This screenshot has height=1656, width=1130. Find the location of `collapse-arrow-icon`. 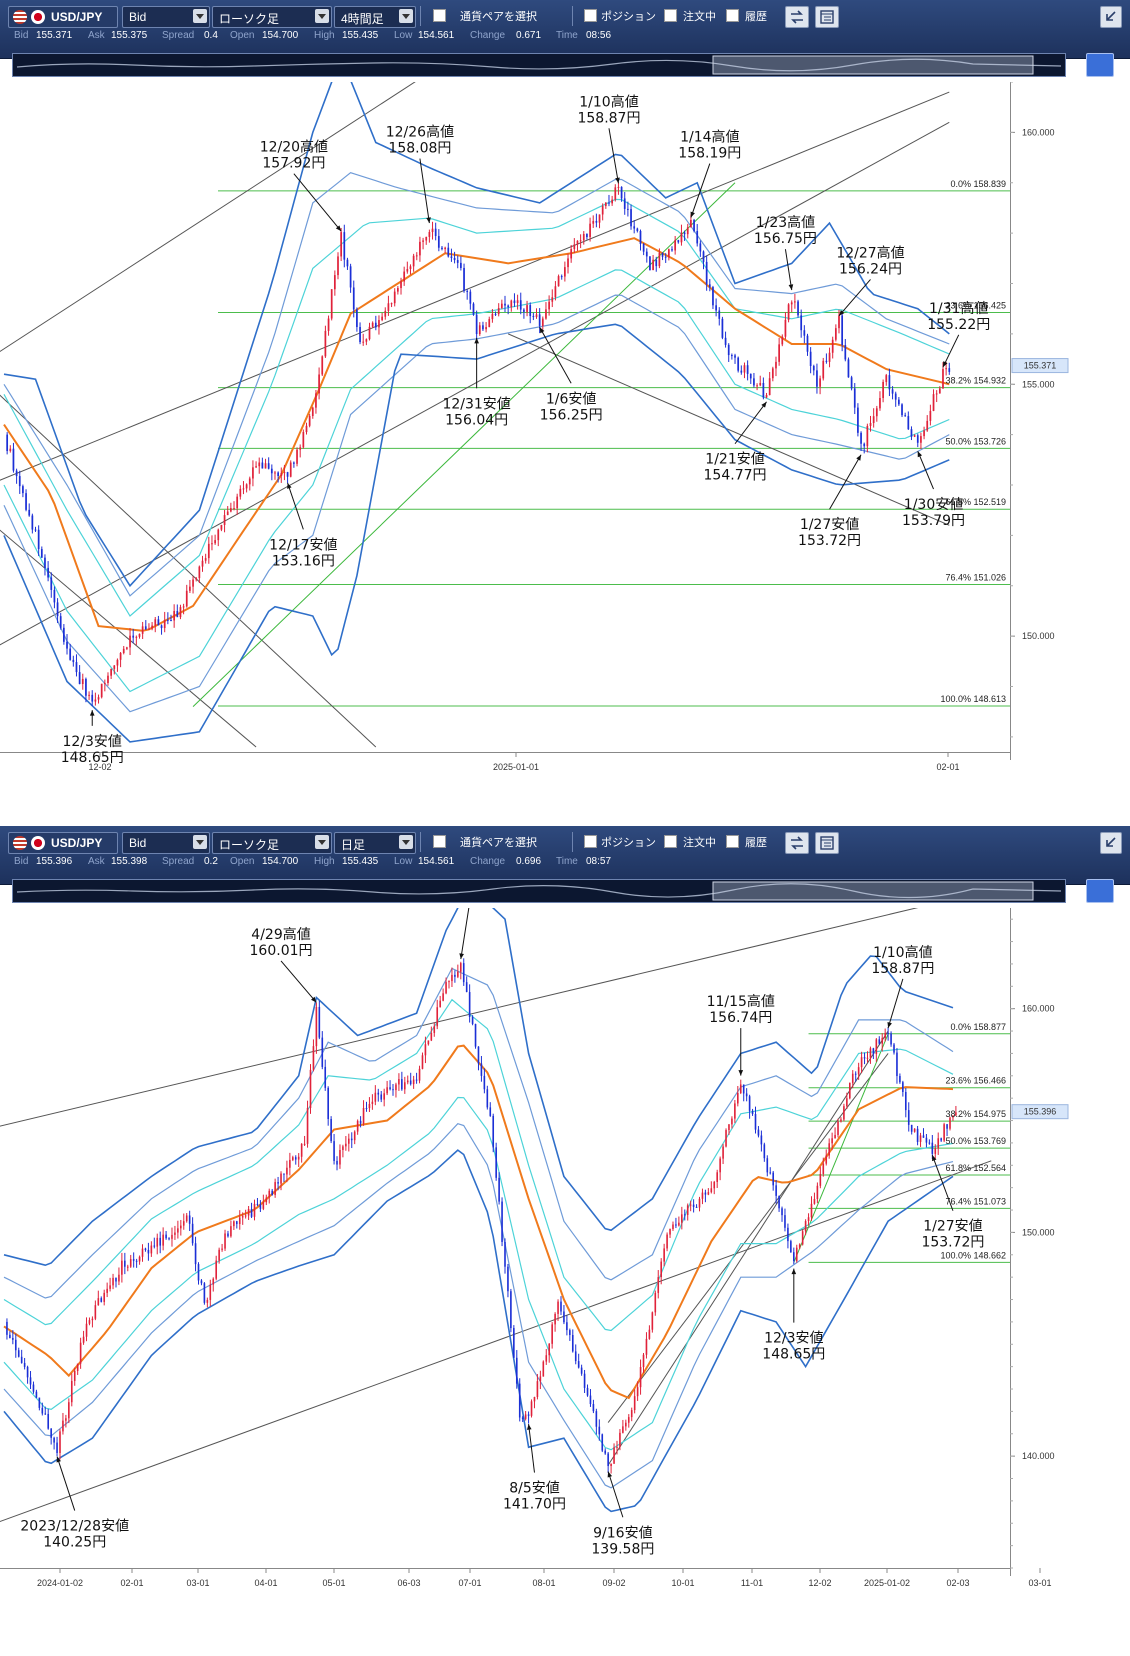

collapse-arrow-icon is located at coordinates (1111, 16).